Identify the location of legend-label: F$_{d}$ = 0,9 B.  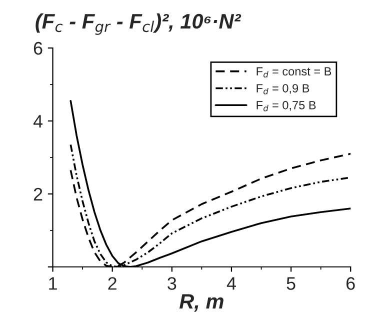
(283, 89).